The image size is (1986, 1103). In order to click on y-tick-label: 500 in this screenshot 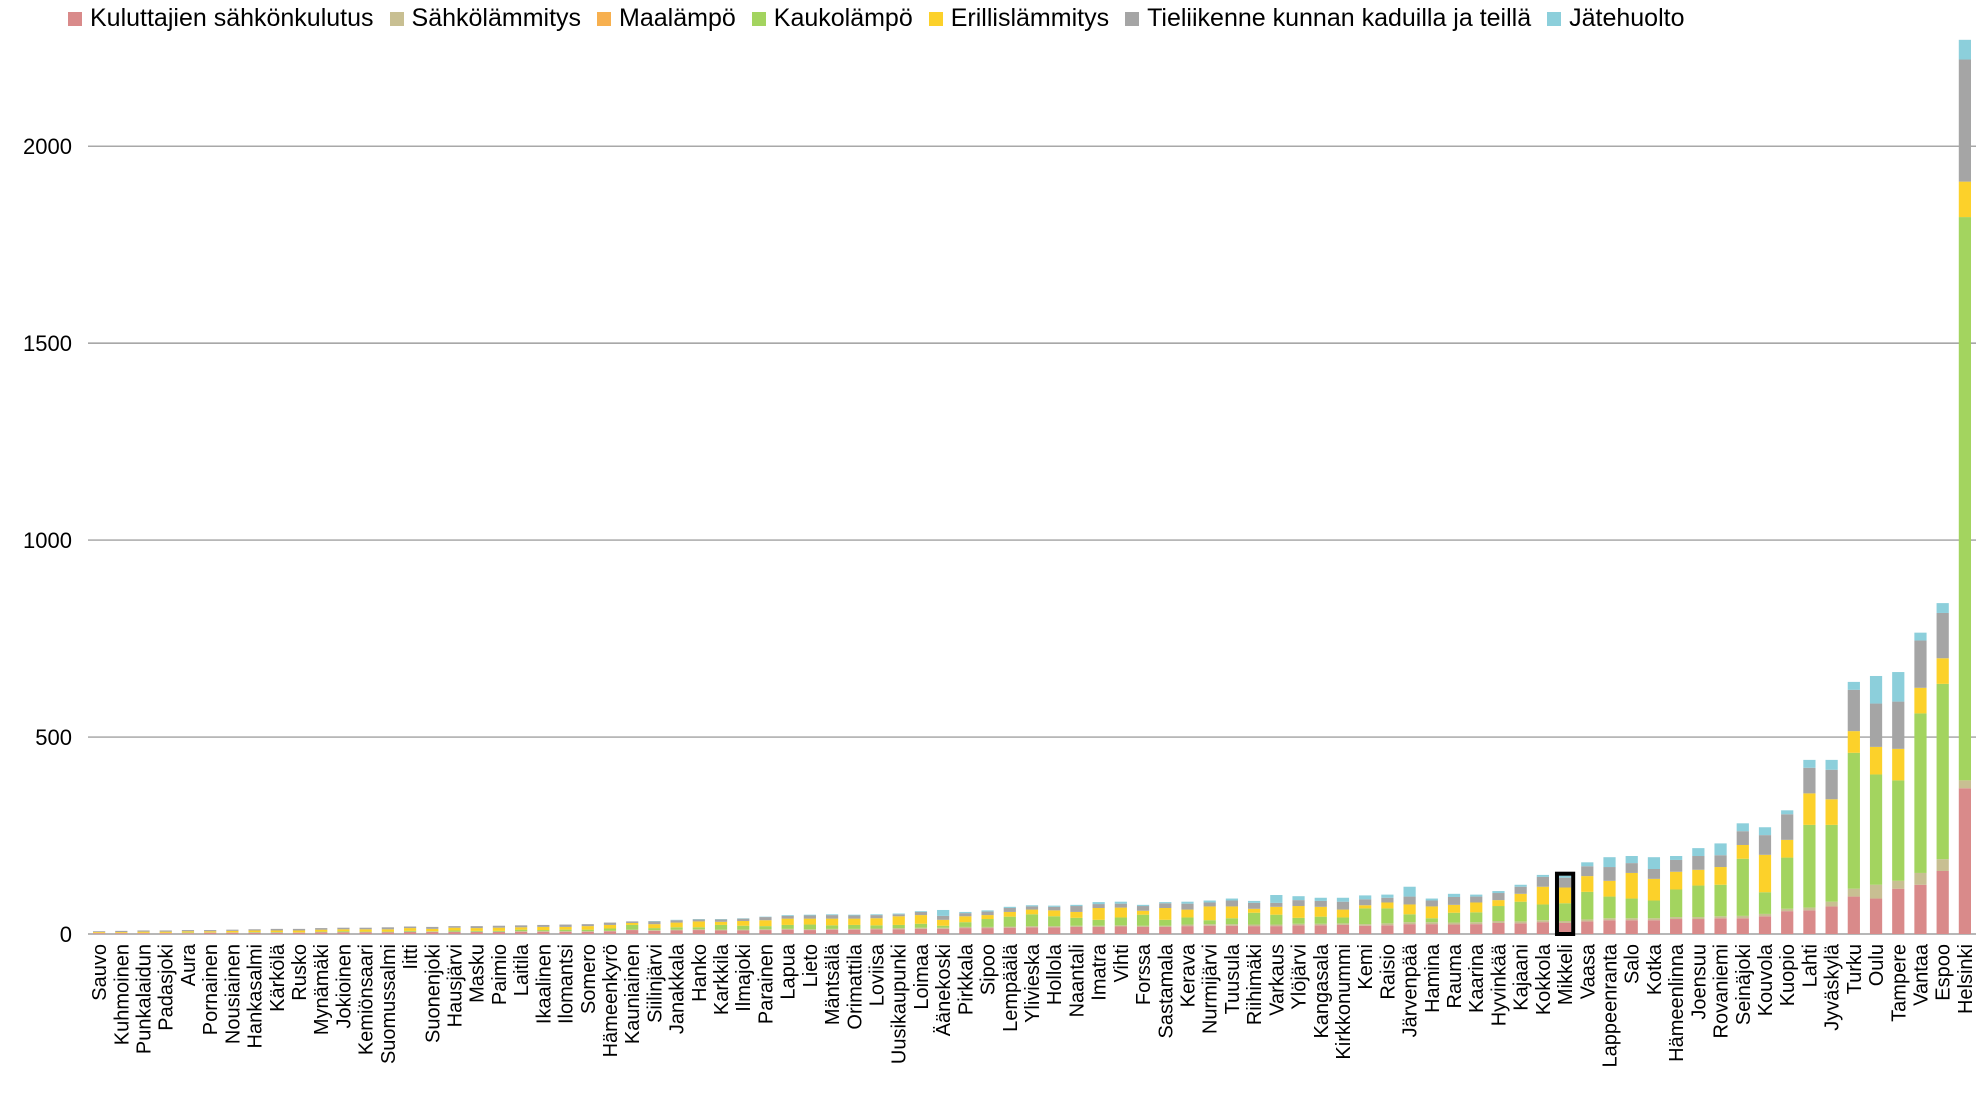, I will do `click(53, 737)`.